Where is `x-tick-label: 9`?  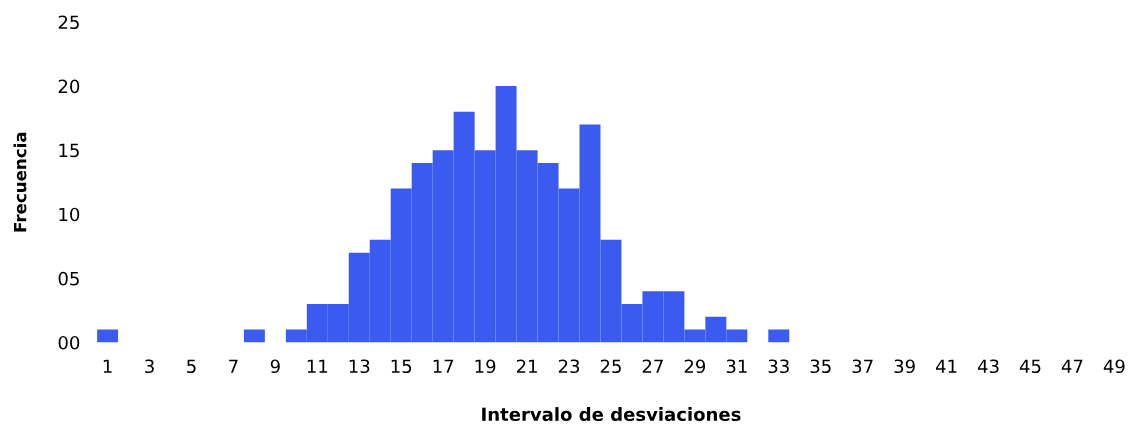 x-tick-label: 9 is located at coordinates (275, 366).